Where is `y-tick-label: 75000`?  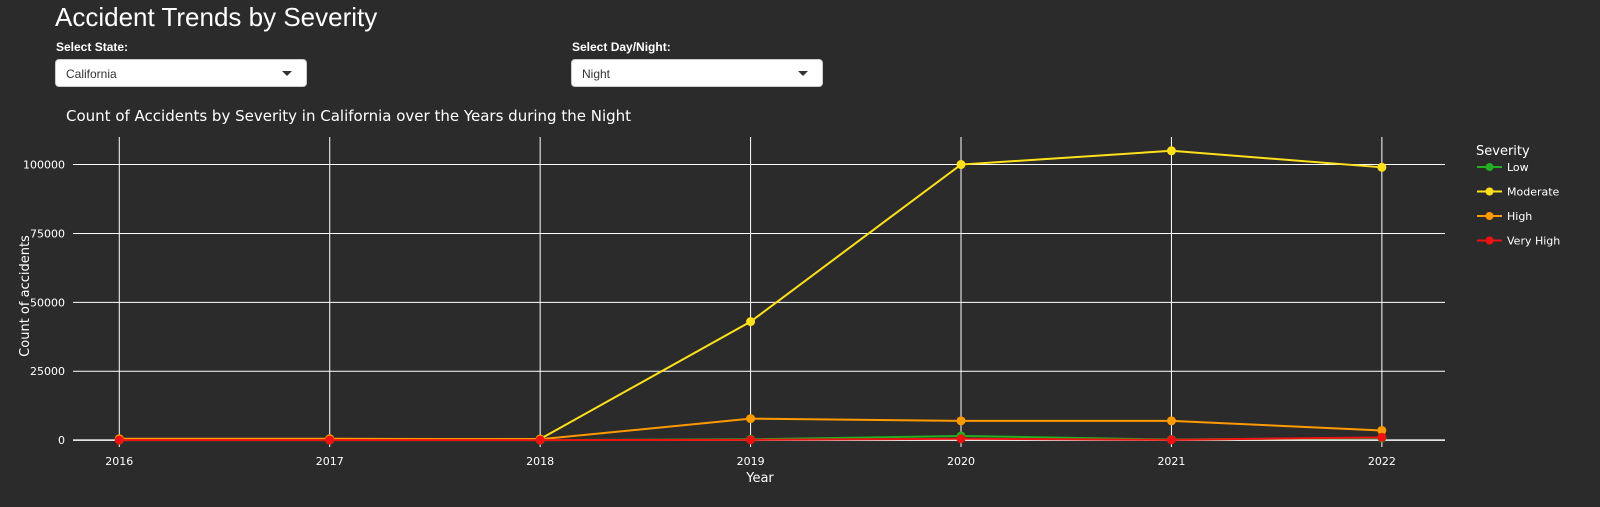
y-tick-label: 75000 is located at coordinates (47, 233).